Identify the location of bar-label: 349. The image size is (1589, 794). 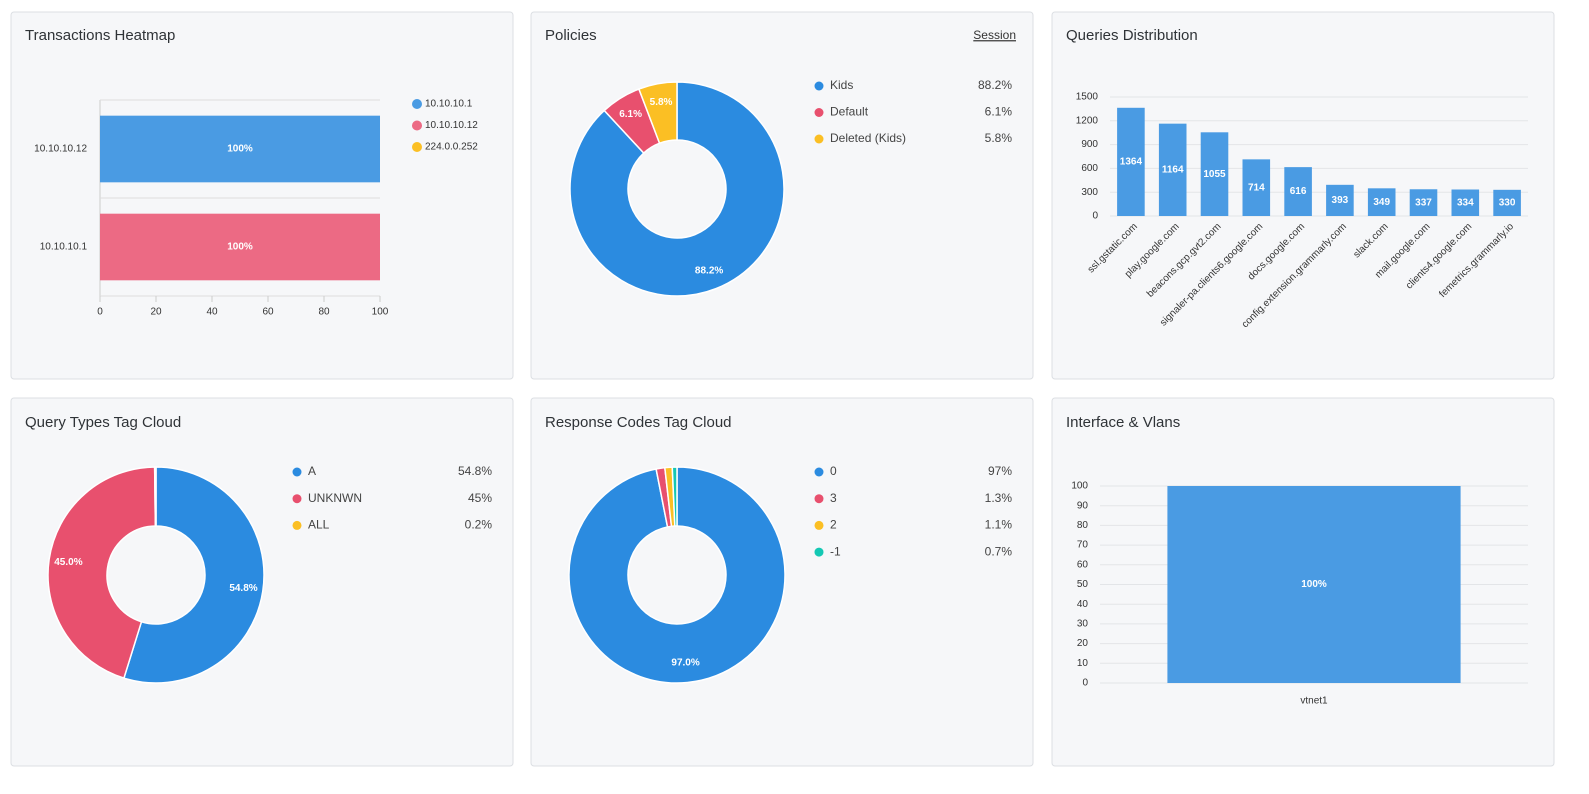
(1381, 202).